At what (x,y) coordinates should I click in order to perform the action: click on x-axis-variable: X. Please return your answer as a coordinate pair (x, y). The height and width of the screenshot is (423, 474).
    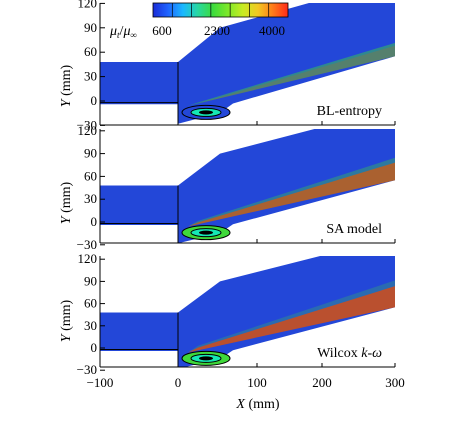
    Looking at the image, I should click on (240, 404).